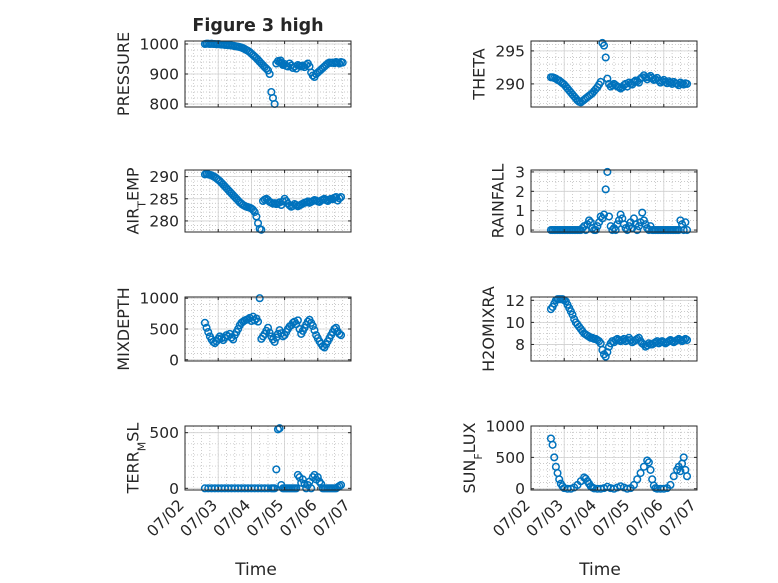 Image resolution: width=778 pixels, height=583 pixels. What do you see at coordinates (123, 328) in the screenshot?
I see `y-axis-label: MIXDEPTH` at bounding box center [123, 328].